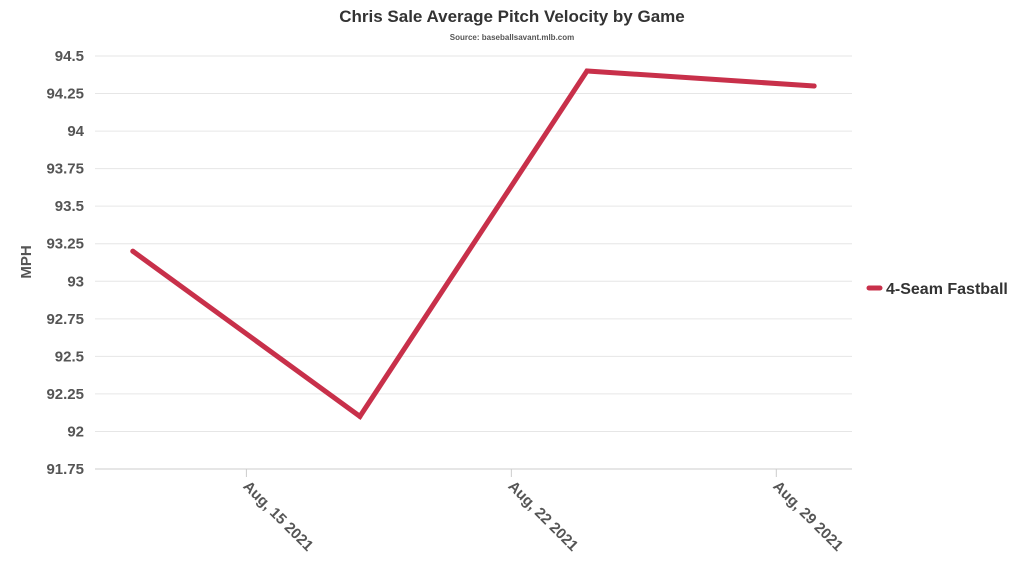 The image size is (1024, 576). Describe the element at coordinates (65, 169) in the screenshot. I see `y-tick-label: 93.75` at that location.